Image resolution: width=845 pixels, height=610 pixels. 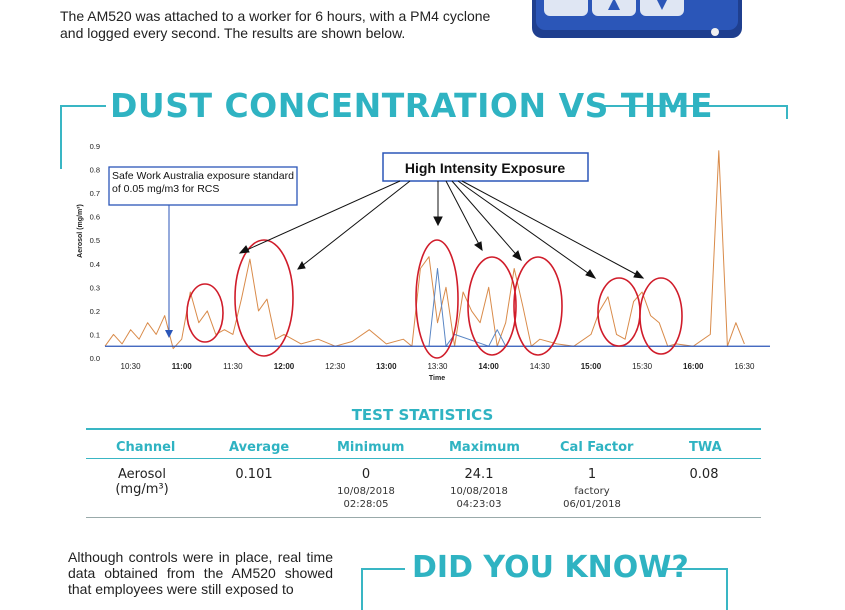 What do you see at coordinates (95, 311) in the screenshot?
I see `y-tick-label: 0.2` at bounding box center [95, 311].